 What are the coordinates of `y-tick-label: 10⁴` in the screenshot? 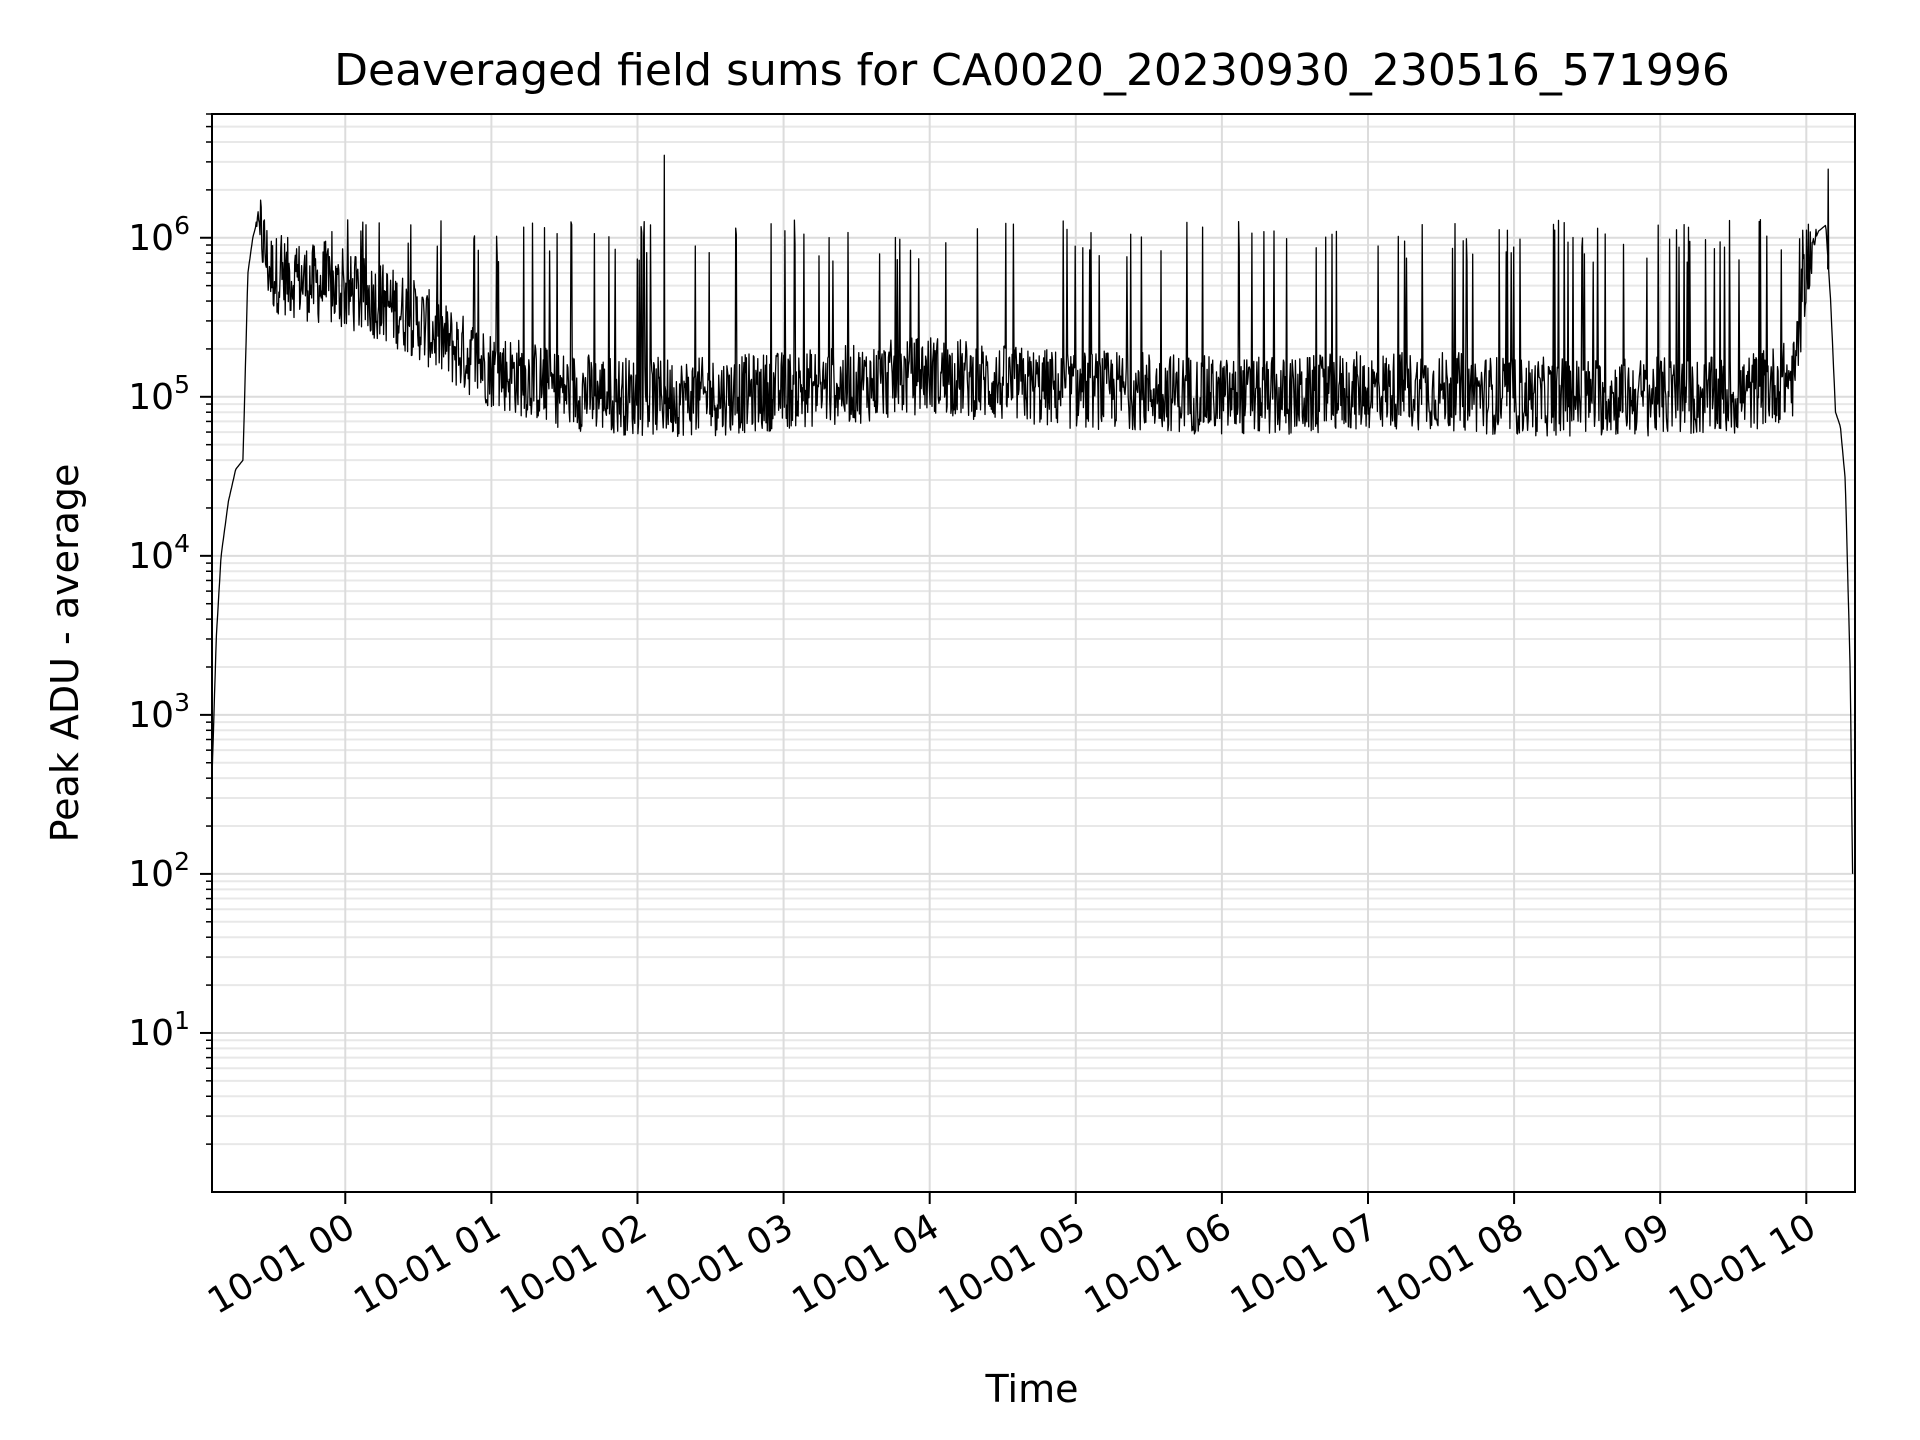 It's located at (159, 553).